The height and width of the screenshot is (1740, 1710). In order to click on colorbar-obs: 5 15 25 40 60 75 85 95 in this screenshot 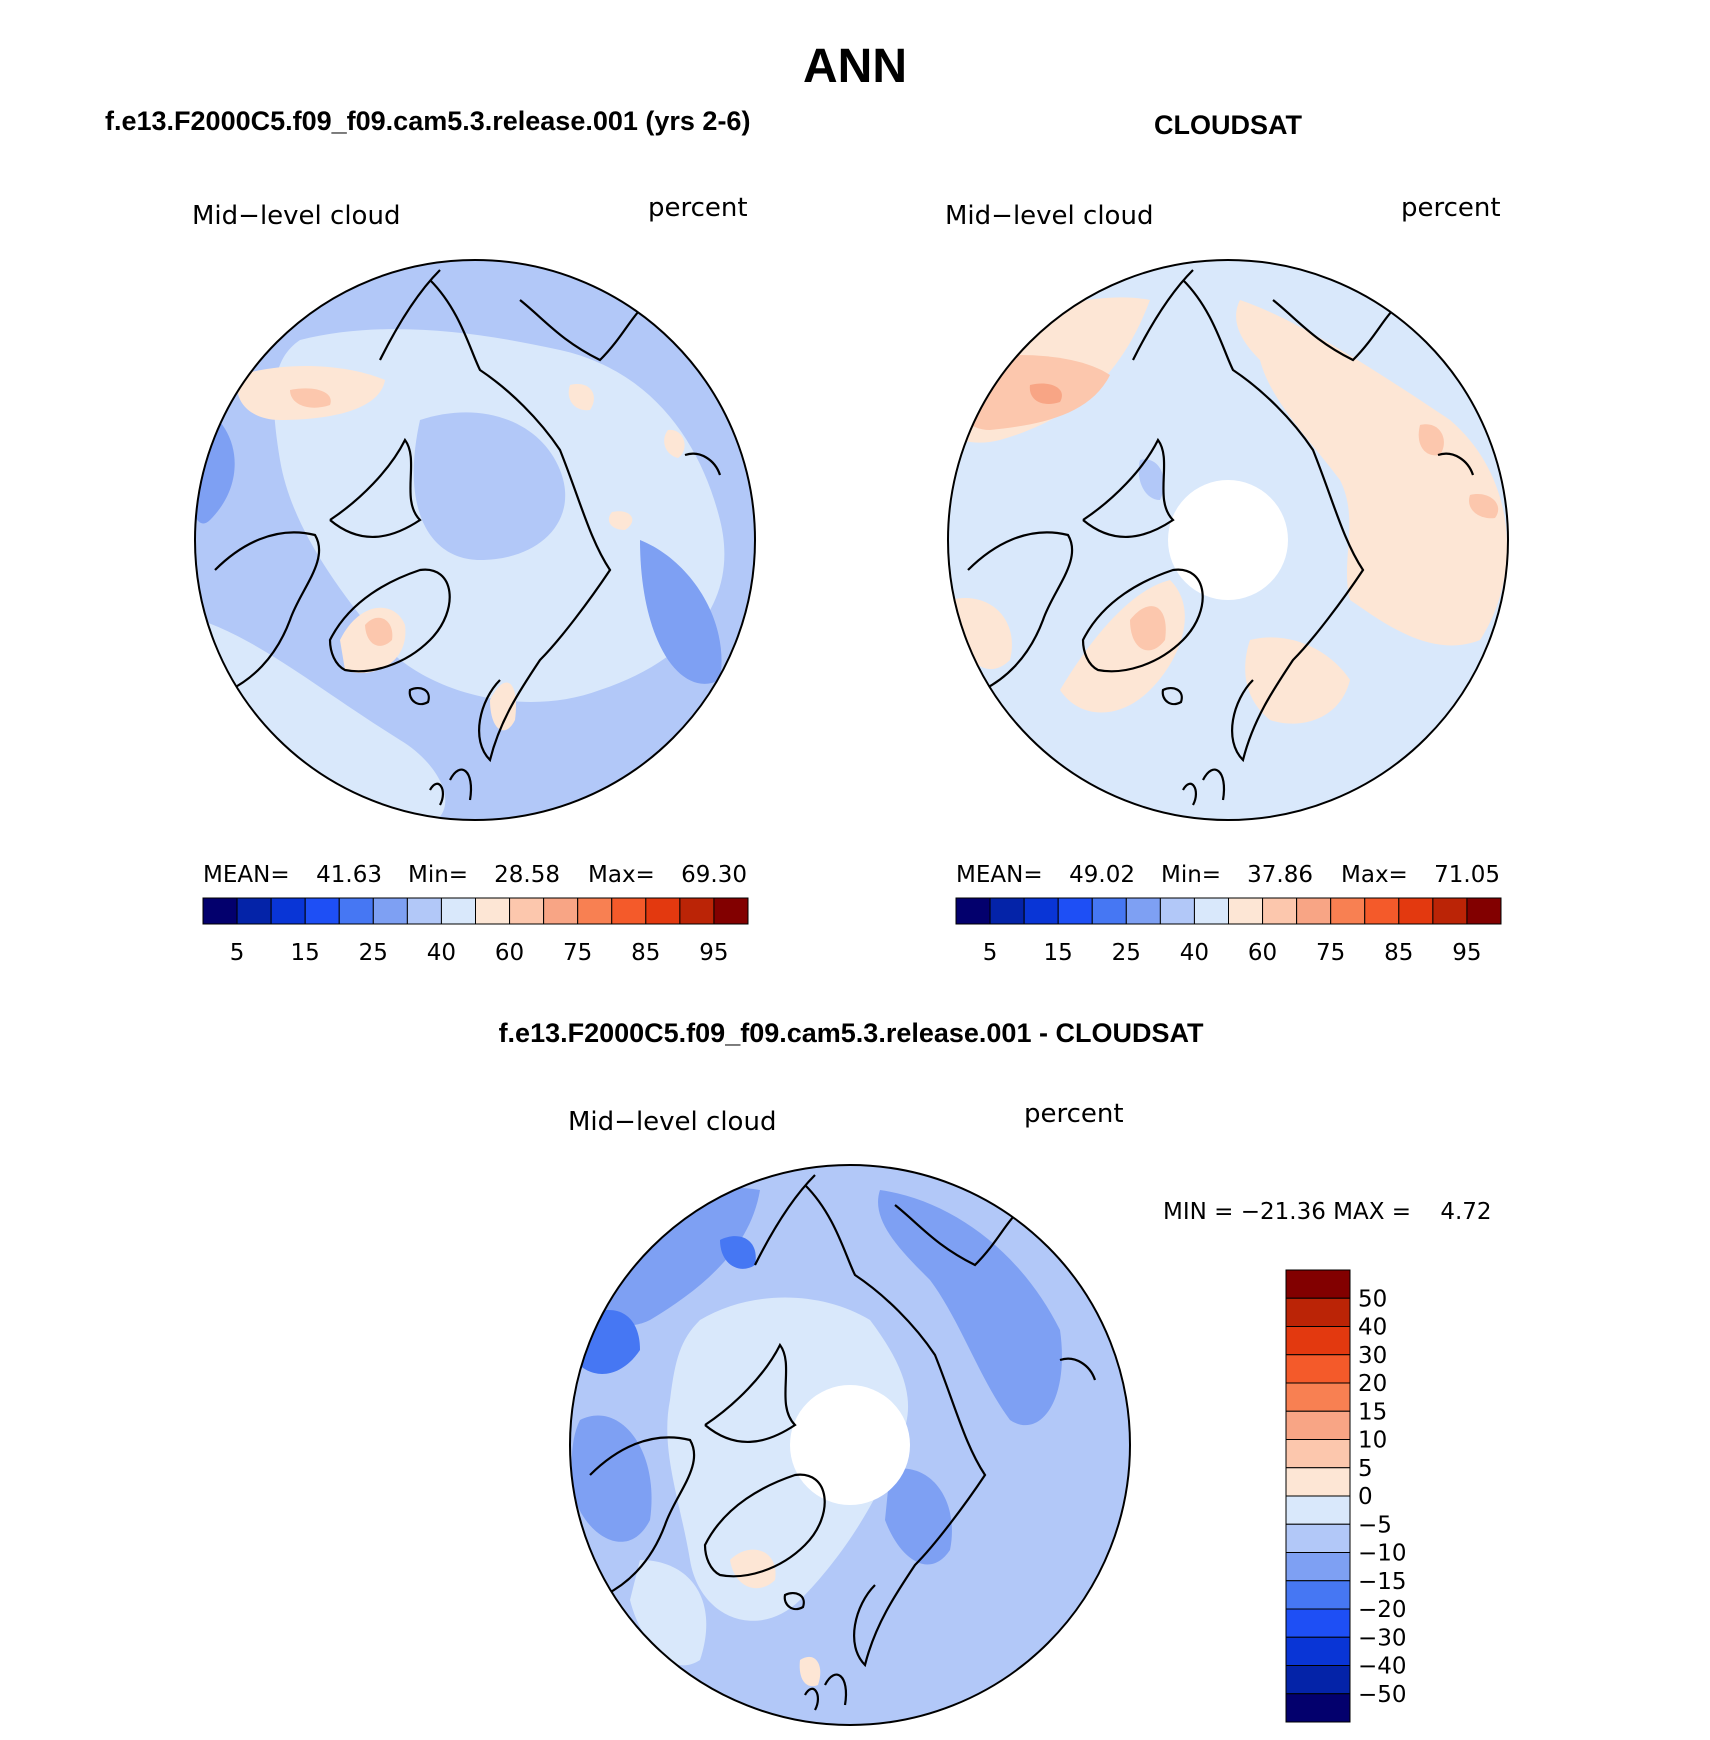, I will do `click(1228, 931)`.